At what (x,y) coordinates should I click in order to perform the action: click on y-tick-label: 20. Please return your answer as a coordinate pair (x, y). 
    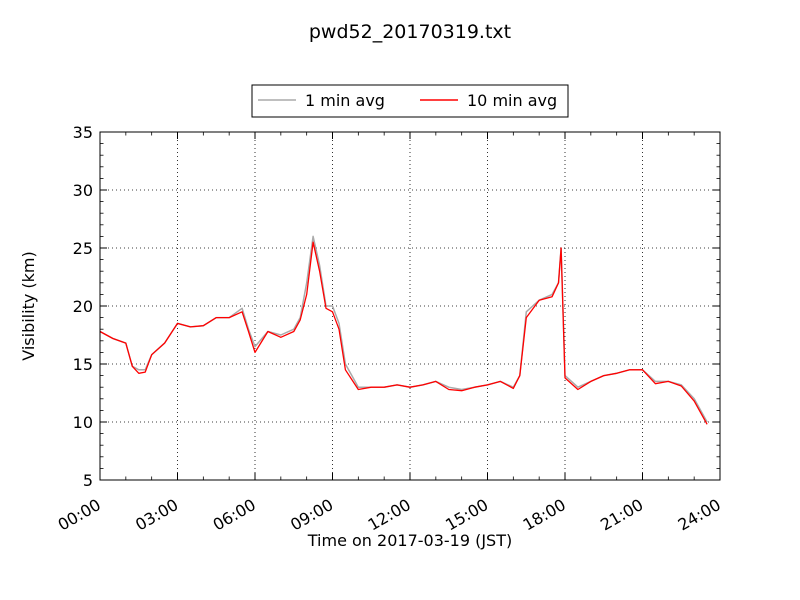
    Looking at the image, I should click on (83, 306).